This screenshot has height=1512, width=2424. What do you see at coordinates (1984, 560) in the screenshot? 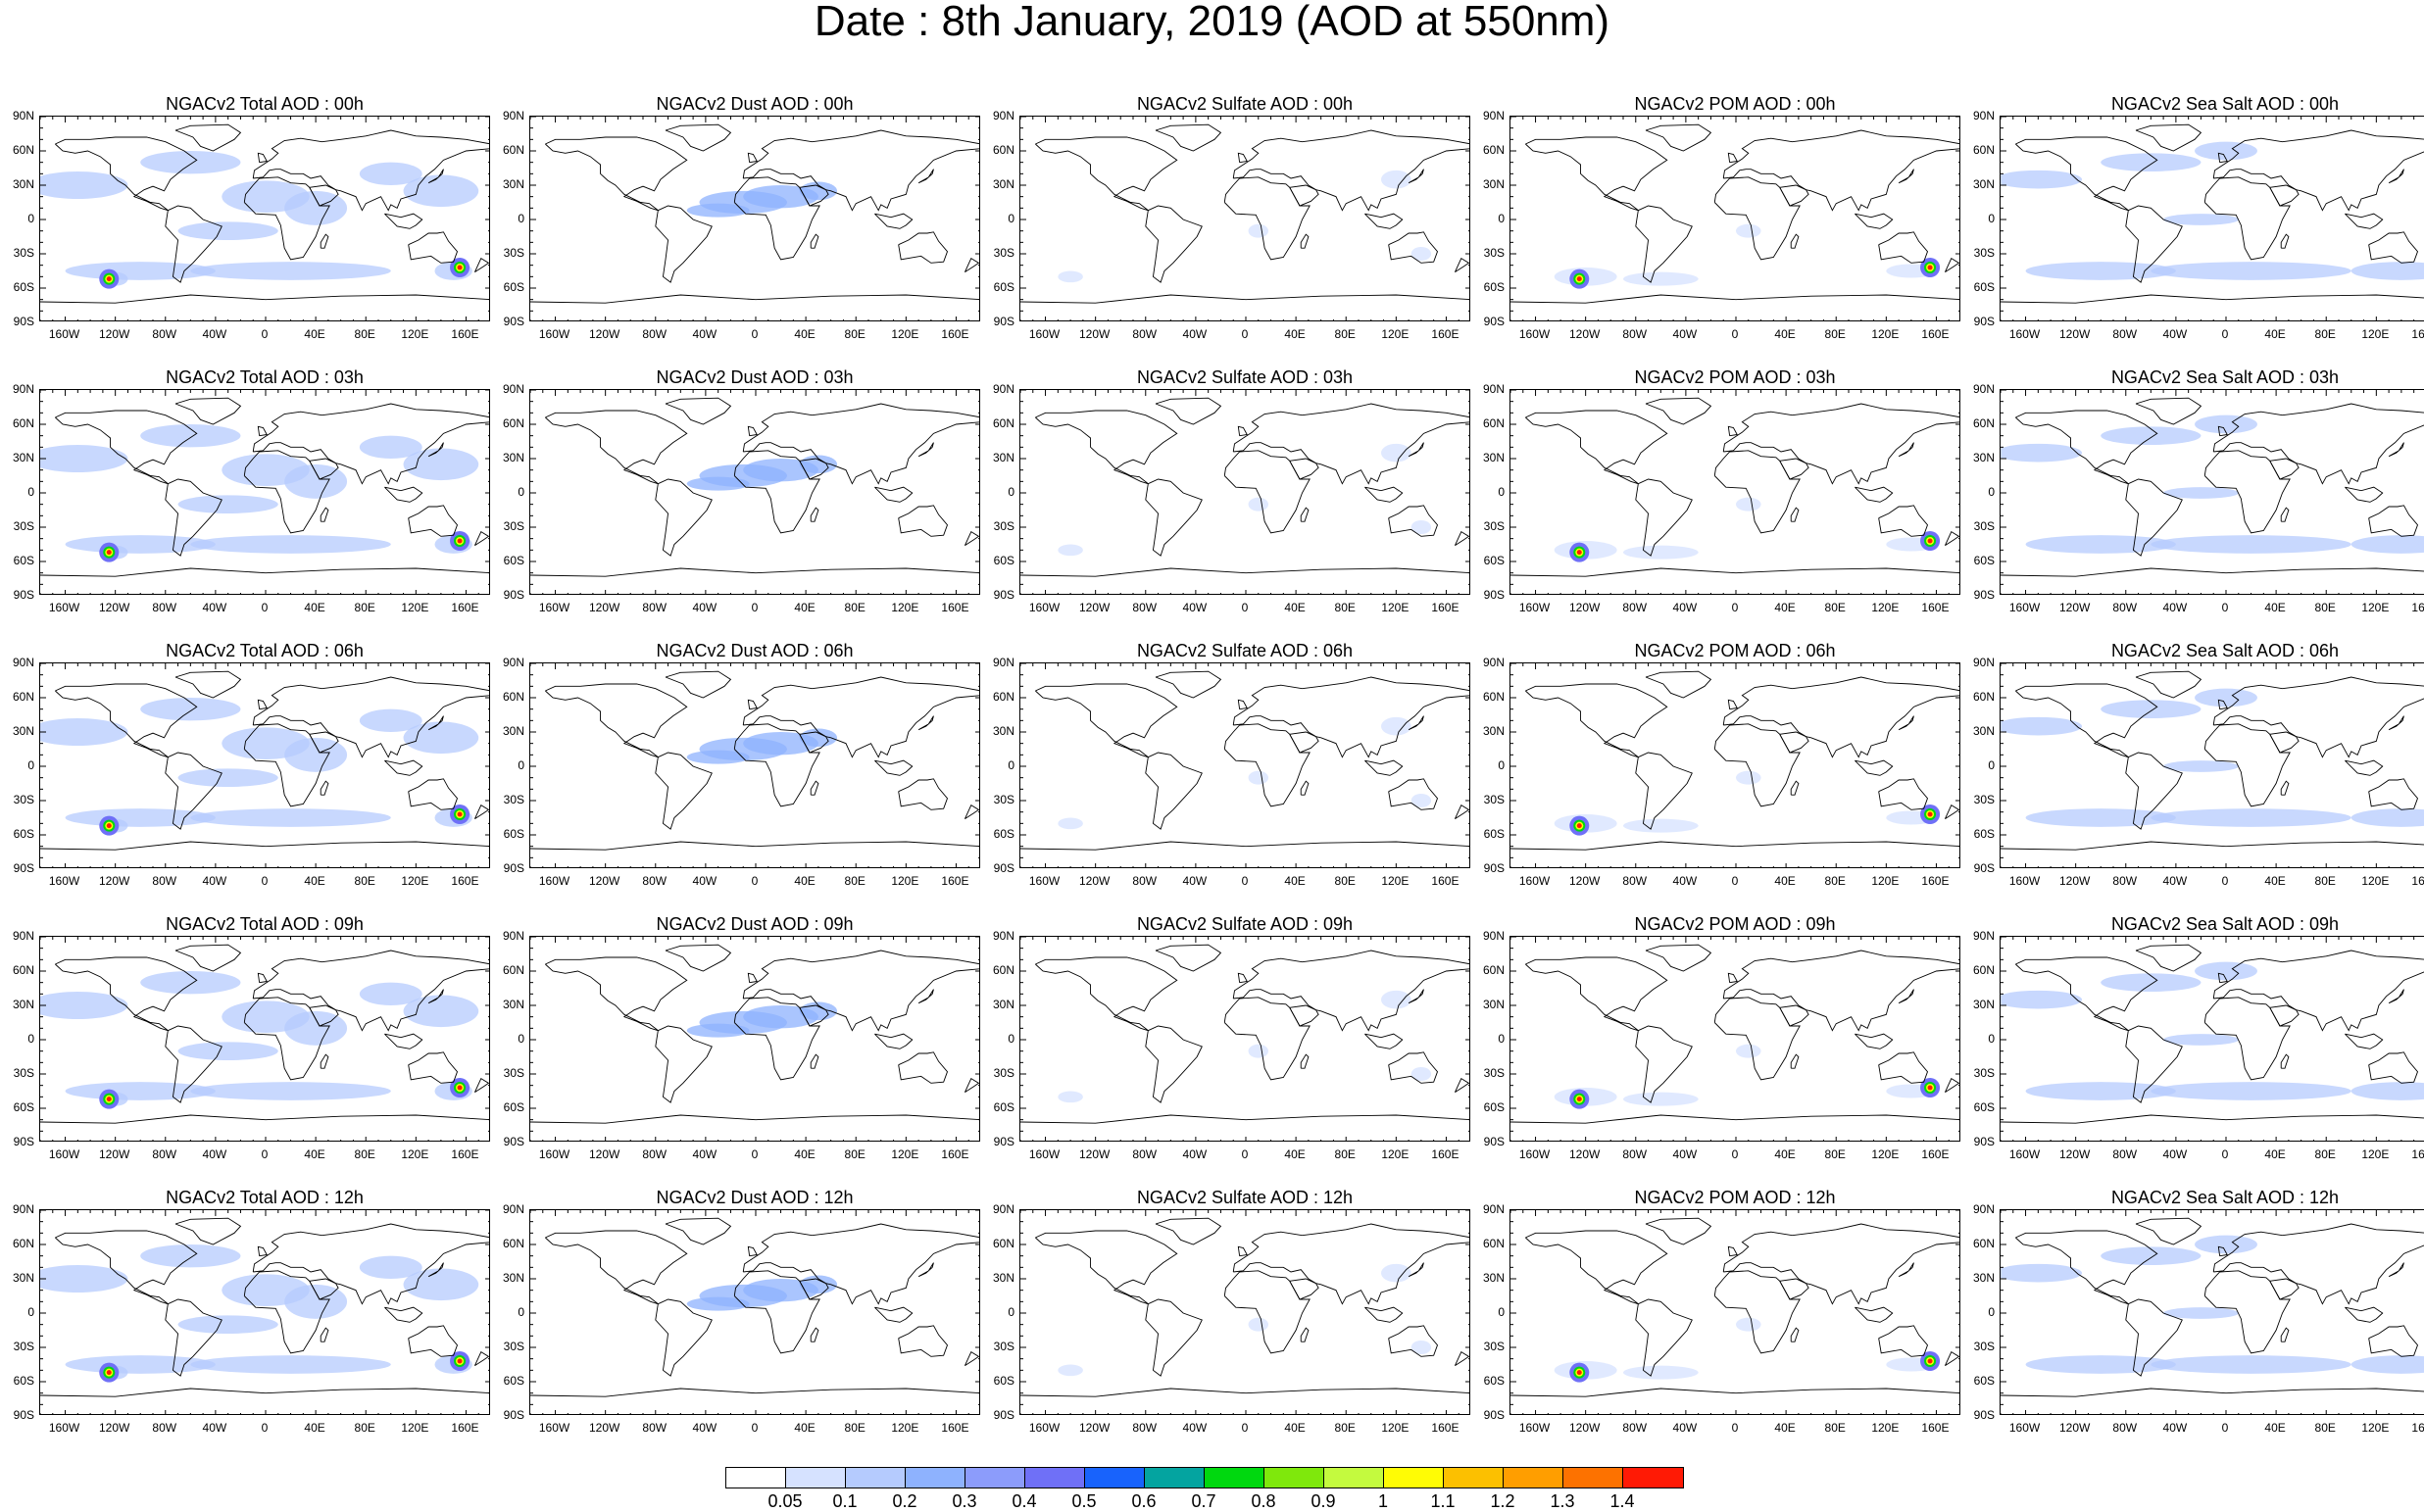
I see `lat-label: 60S` at bounding box center [1984, 560].